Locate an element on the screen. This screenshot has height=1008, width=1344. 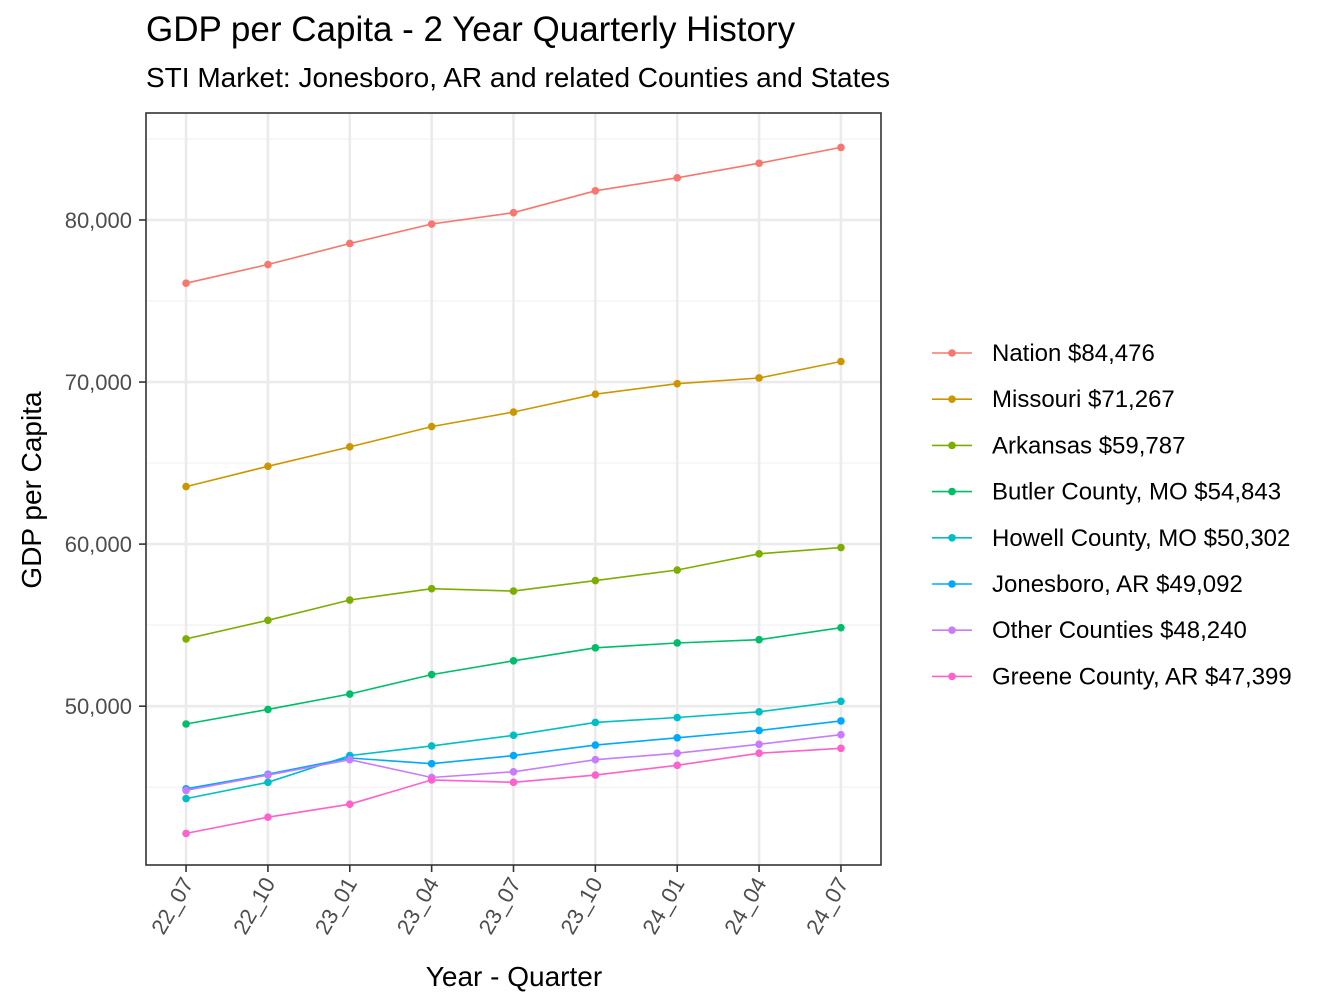
x-tick-label: 24_01 is located at coordinates (663, 905).